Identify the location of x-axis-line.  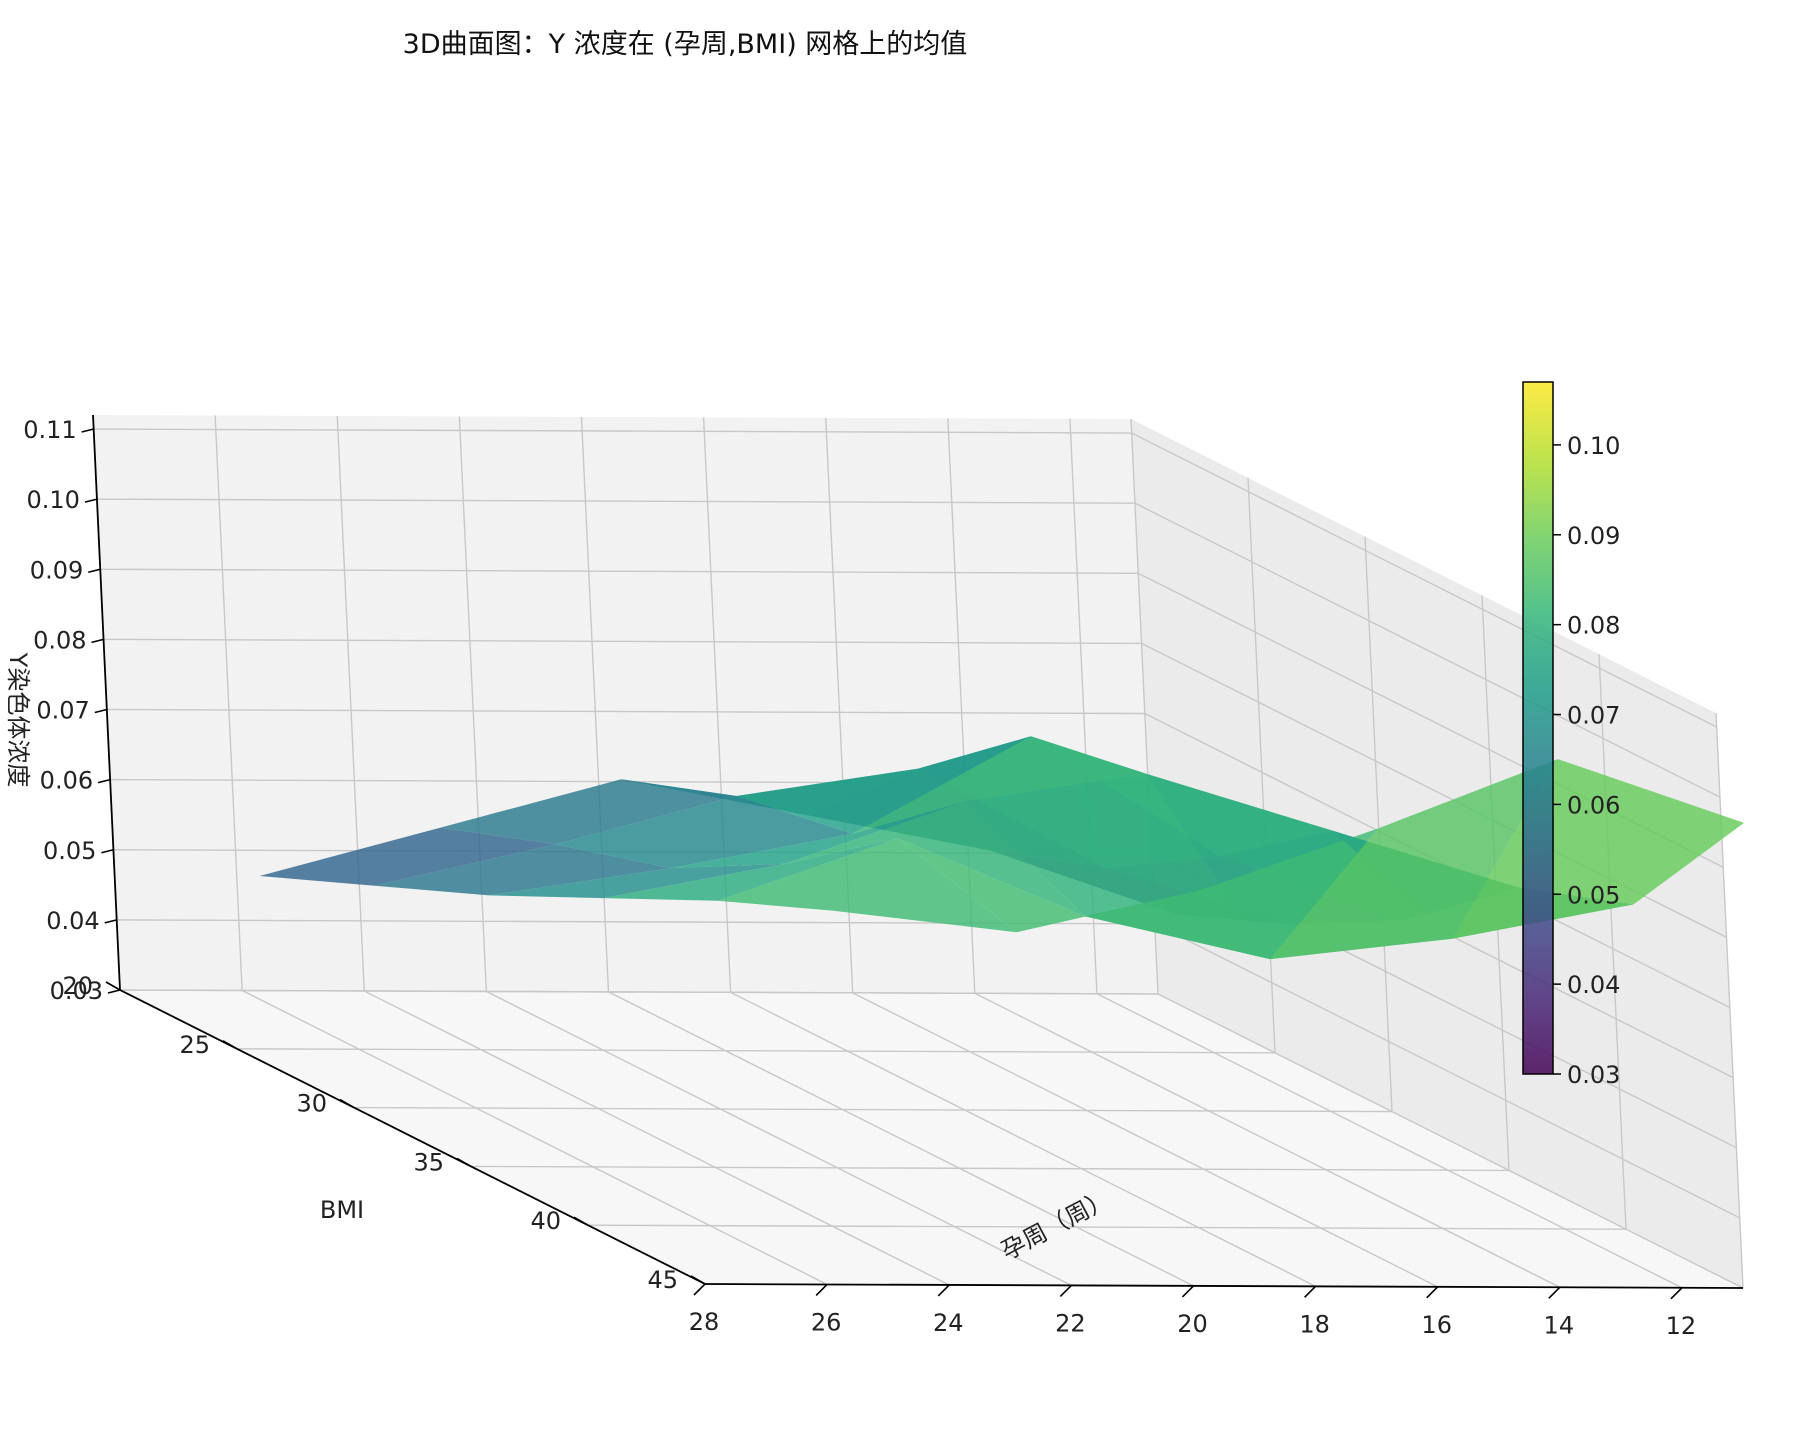
(1224, 1286).